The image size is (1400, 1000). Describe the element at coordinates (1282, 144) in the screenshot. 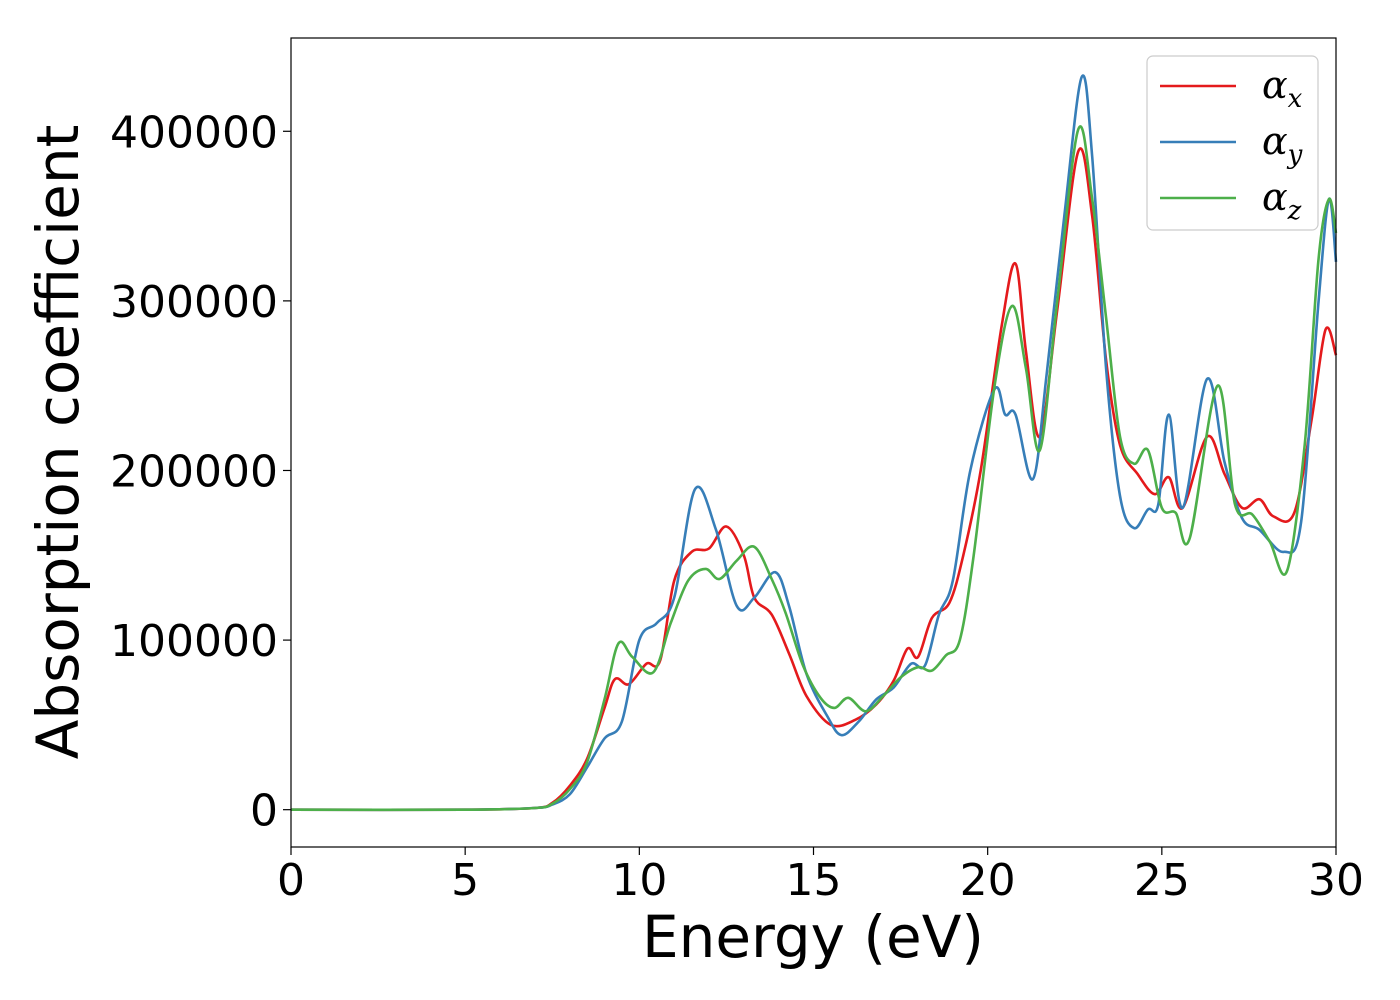

I see `legend-label-y: αy` at that location.